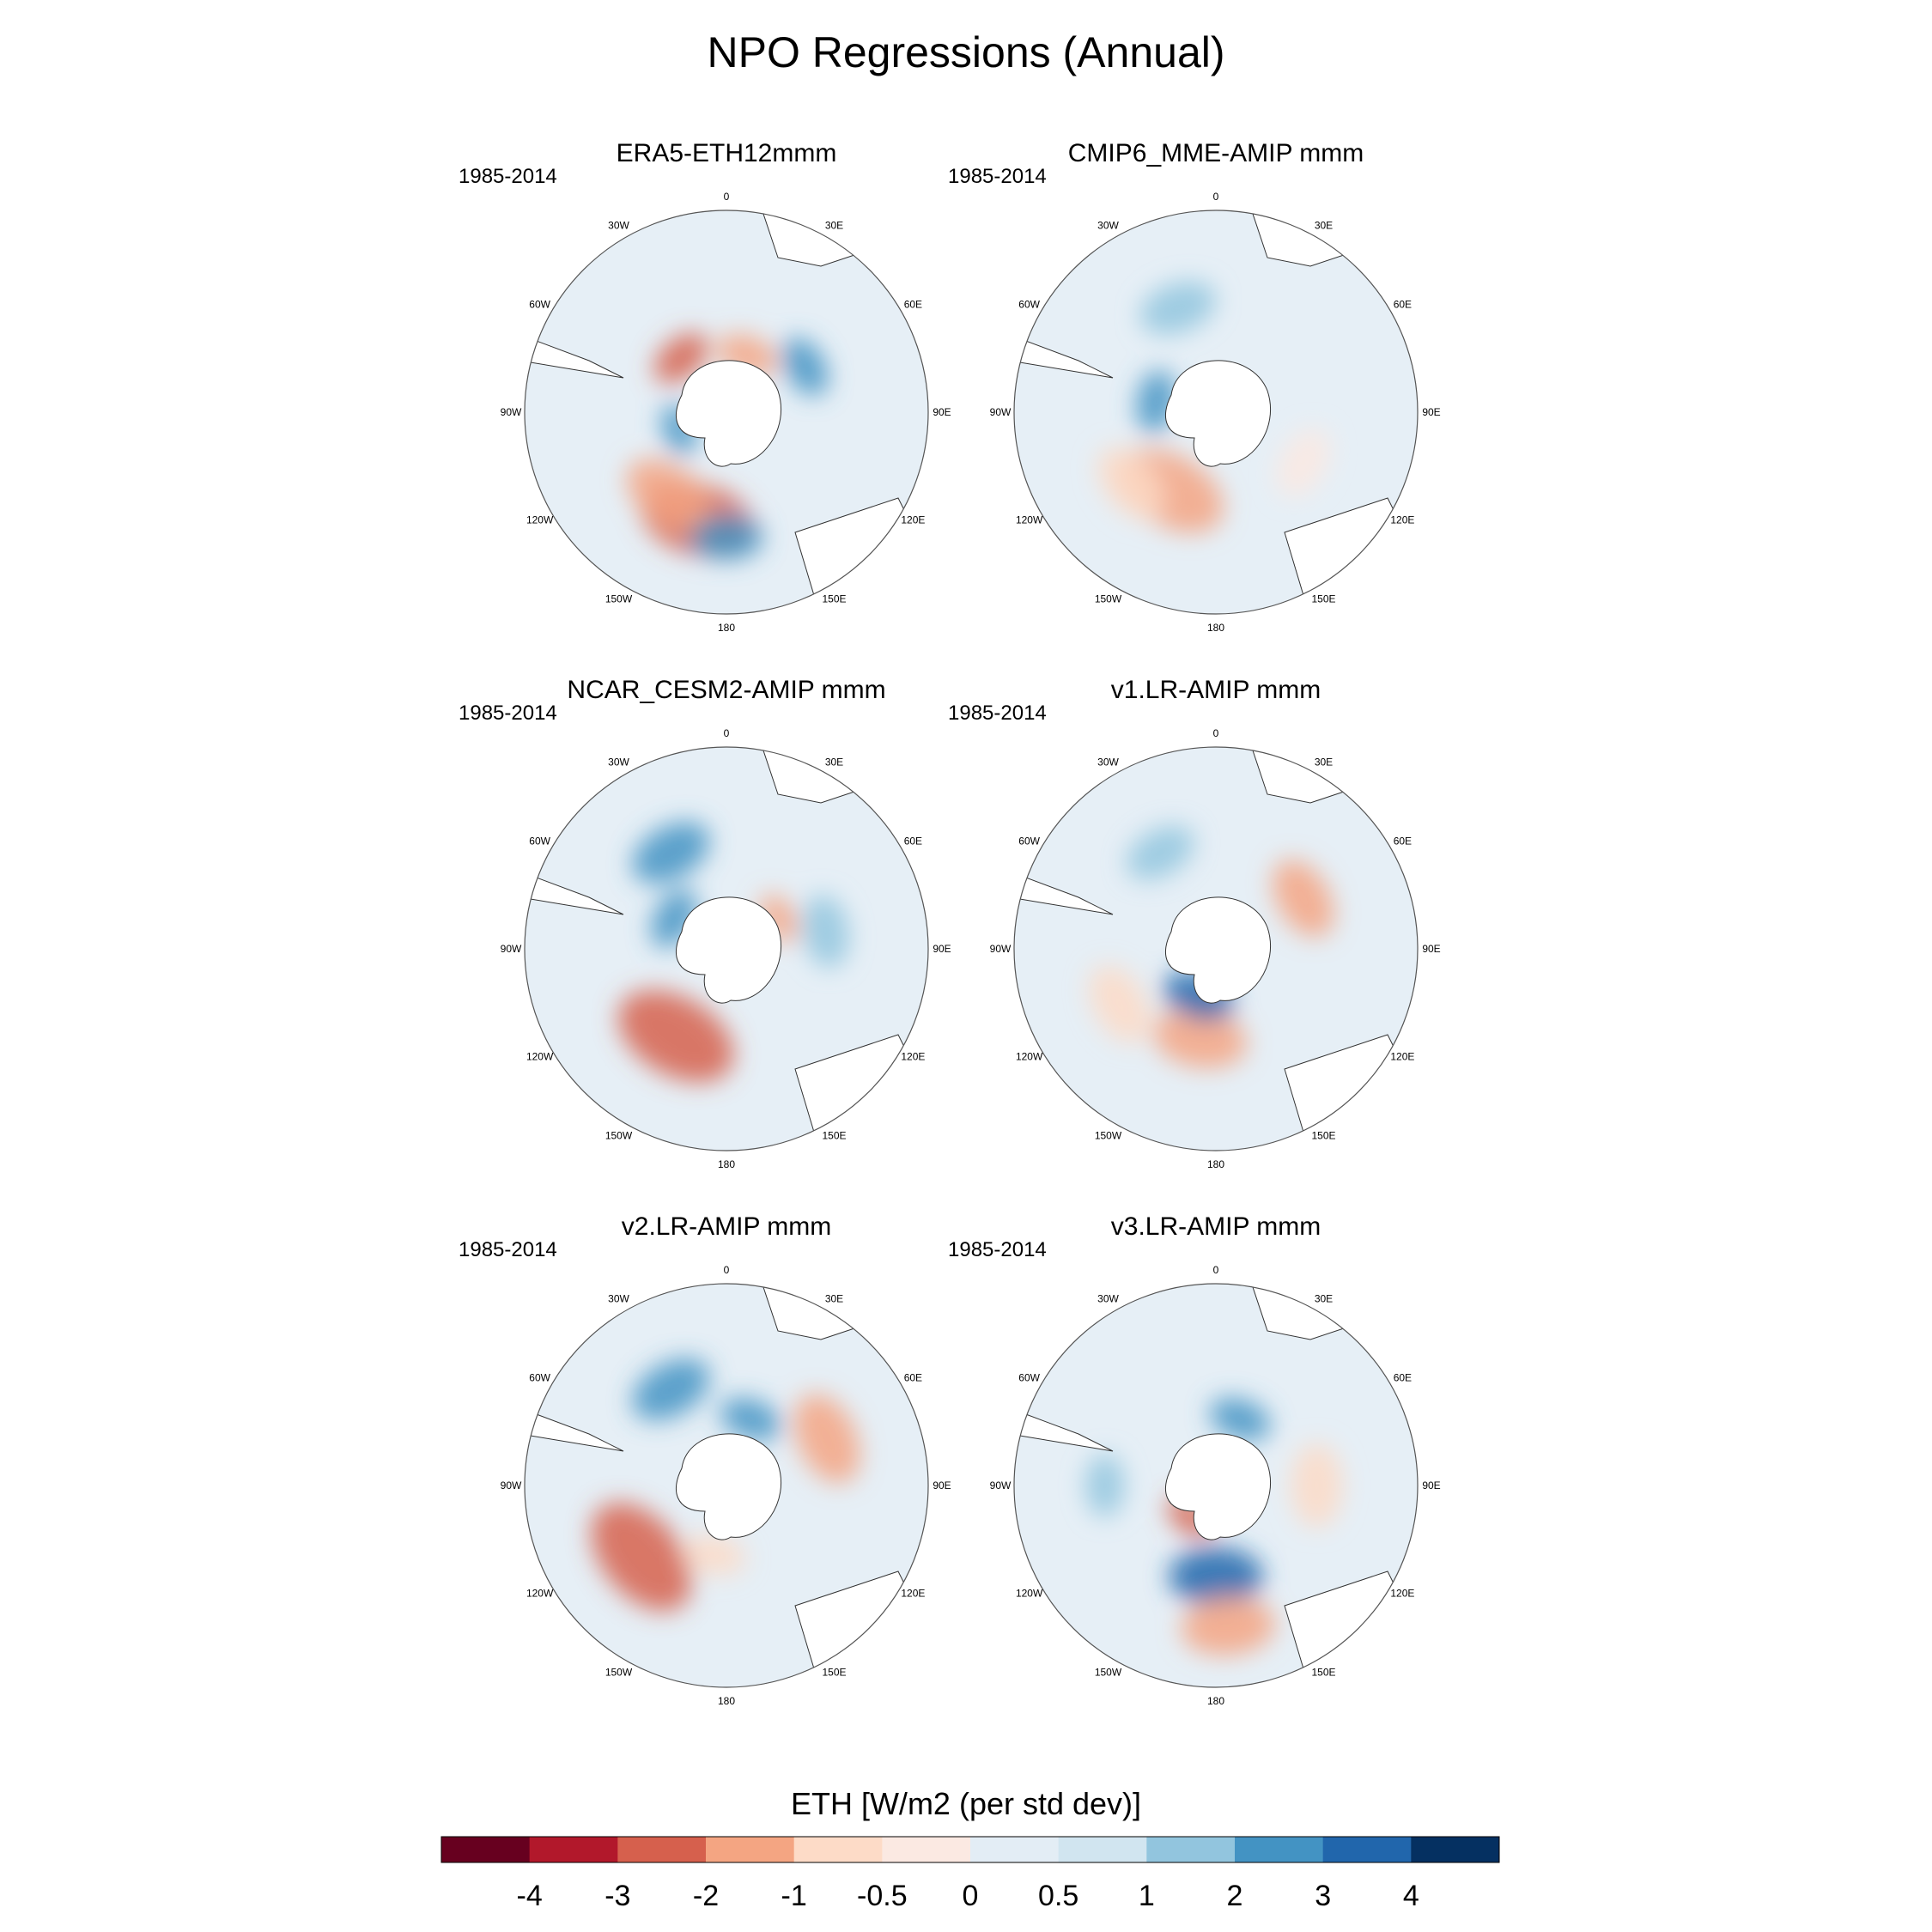 The image size is (1932, 1932). What do you see at coordinates (1058, 1896) in the screenshot?
I see `colorbar-tick-label: 0.5` at bounding box center [1058, 1896].